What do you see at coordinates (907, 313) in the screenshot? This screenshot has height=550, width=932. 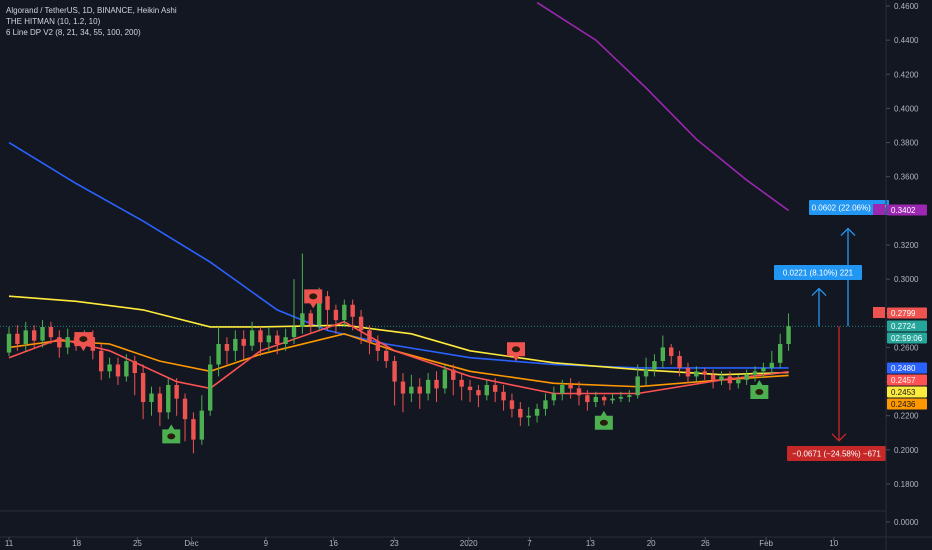 I see `price-tag: 0.2799` at bounding box center [907, 313].